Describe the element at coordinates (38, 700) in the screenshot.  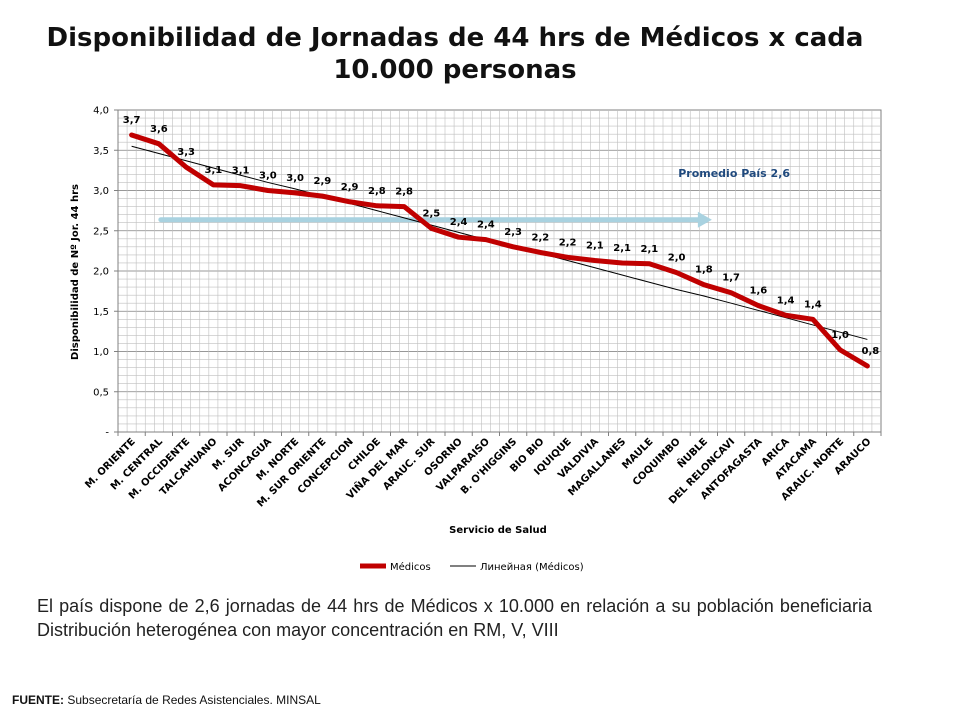
I see `source-label: FUENTE:` at that location.